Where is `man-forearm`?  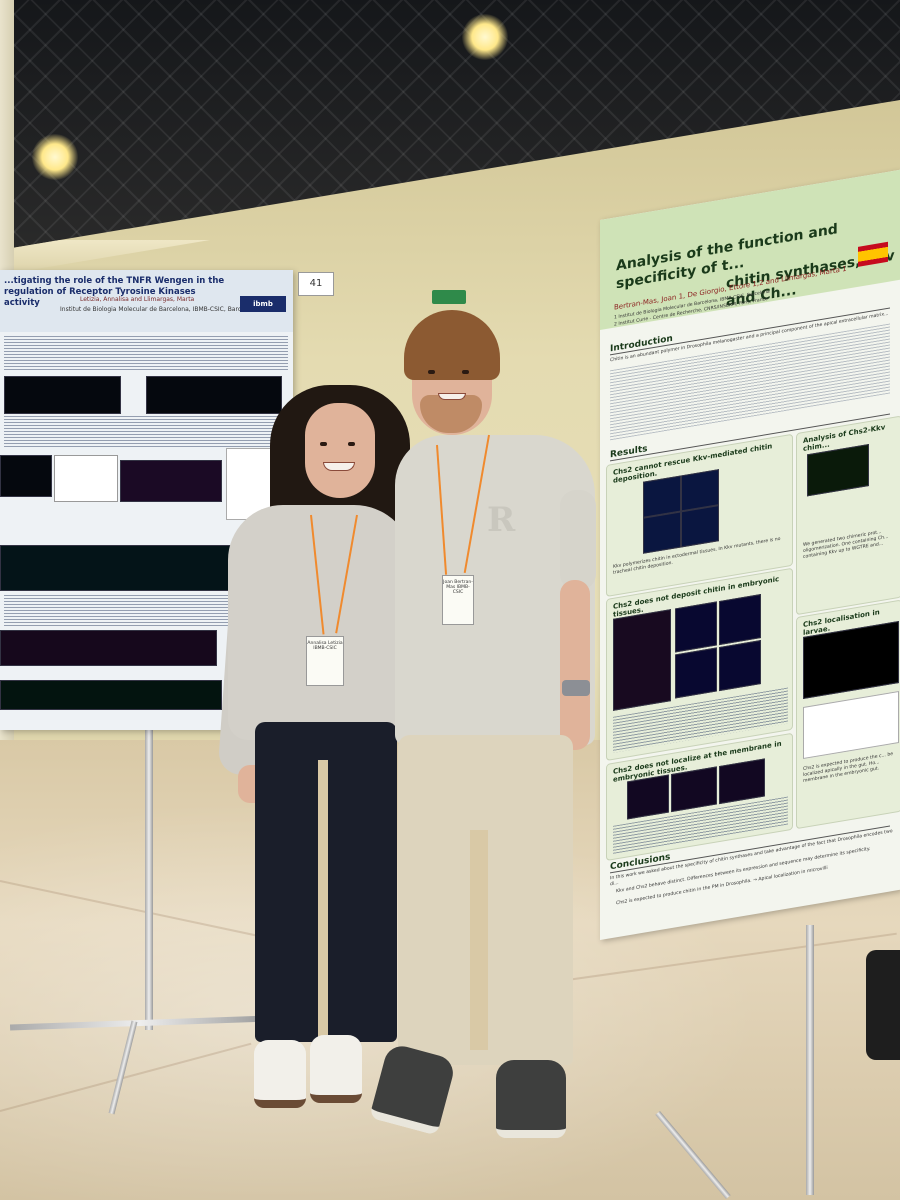
man-forearm is located at coordinates (575, 665).